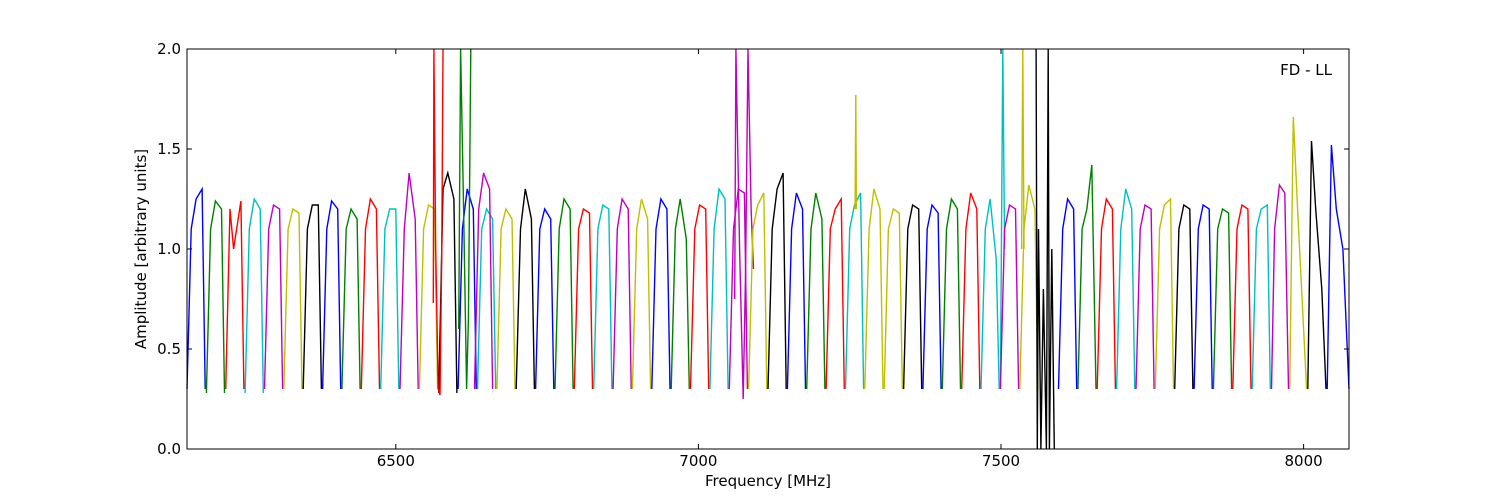 The image size is (1500, 500). I want to click on y-tick-label: 0.5, so click(169, 349).